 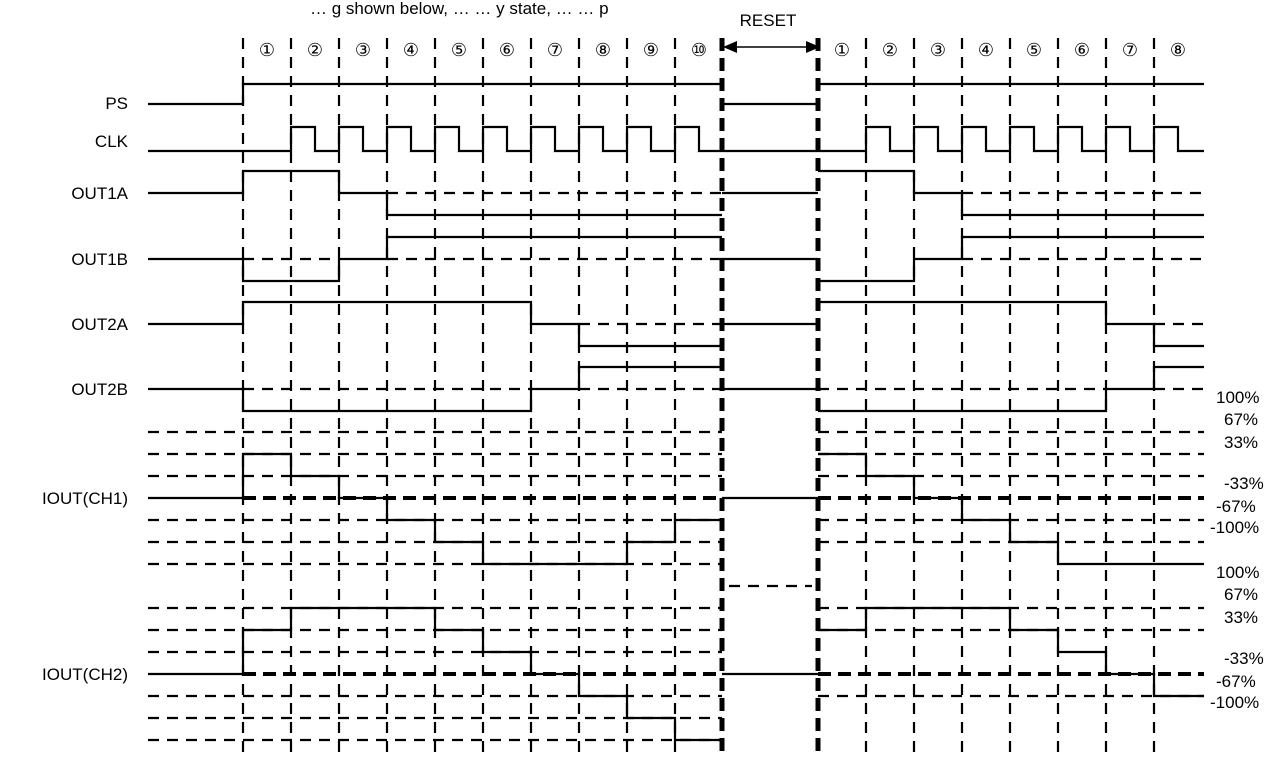 I want to click on ps-waveform, so click(x=676, y=94).